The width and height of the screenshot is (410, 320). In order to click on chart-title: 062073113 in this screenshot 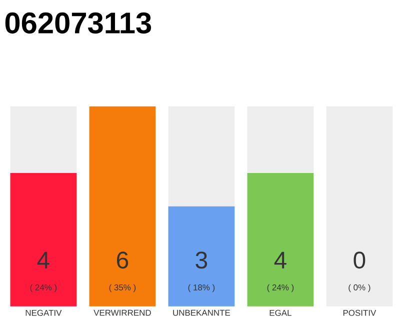, I will do `click(78, 23)`.